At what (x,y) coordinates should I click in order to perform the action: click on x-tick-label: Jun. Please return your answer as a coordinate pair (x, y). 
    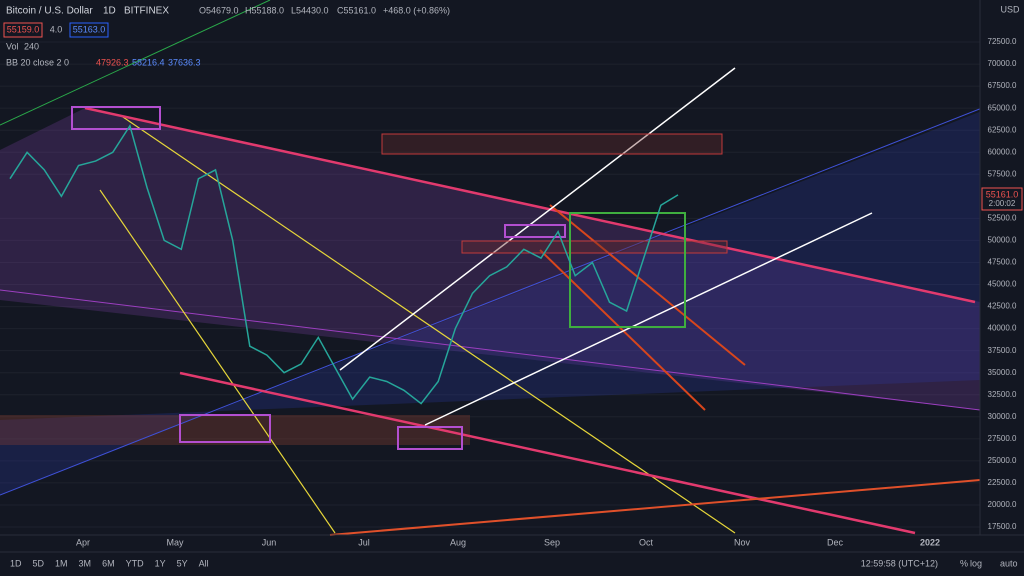
    Looking at the image, I should click on (269, 542).